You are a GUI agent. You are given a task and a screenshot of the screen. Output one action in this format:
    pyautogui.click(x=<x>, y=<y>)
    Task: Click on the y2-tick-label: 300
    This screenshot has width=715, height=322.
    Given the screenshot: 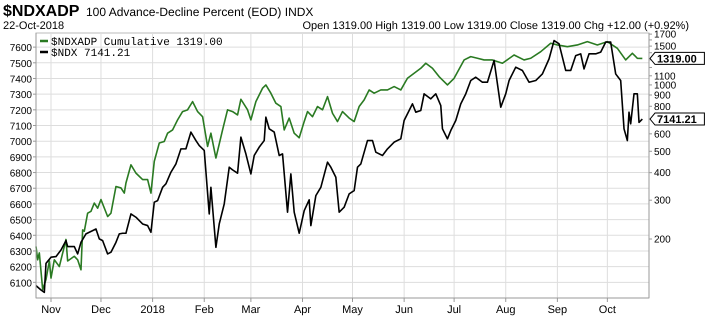 What is the action you would take?
    pyautogui.click(x=663, y=201)
    